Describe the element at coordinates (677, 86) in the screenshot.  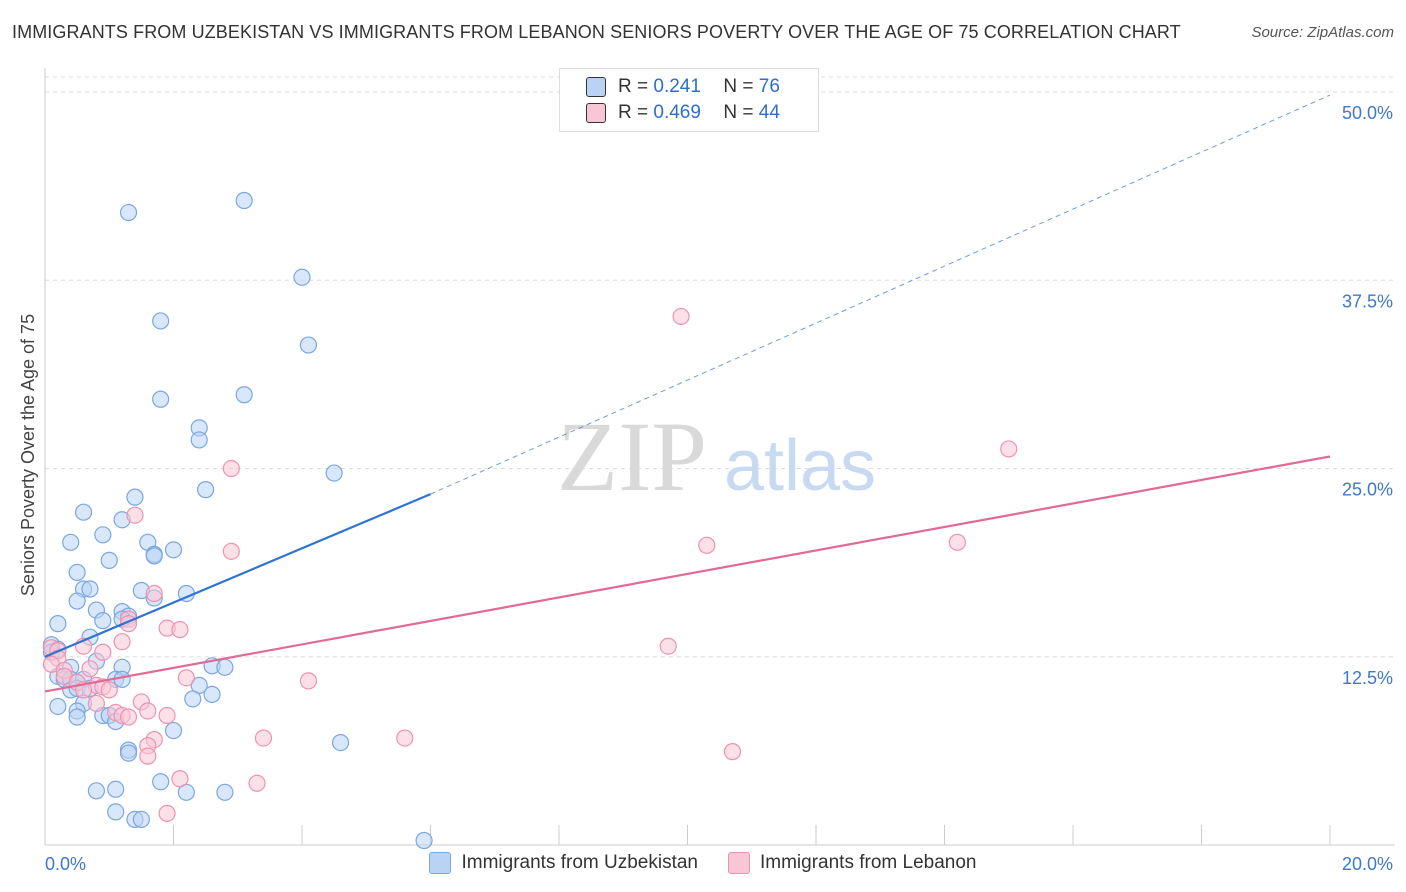
I see `r-value-uzbekistan: 0.241` at that location.